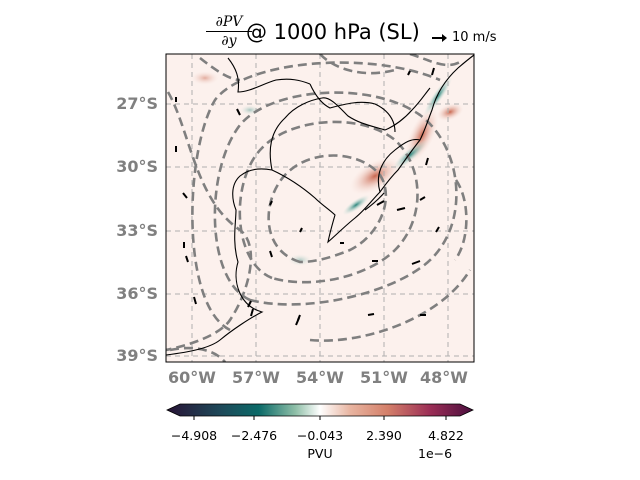 This screenshot has height=480, width=640. Describe the element at coordinates (137, 166) in the screenshot. I see `lat-label: 30°S` at that location.